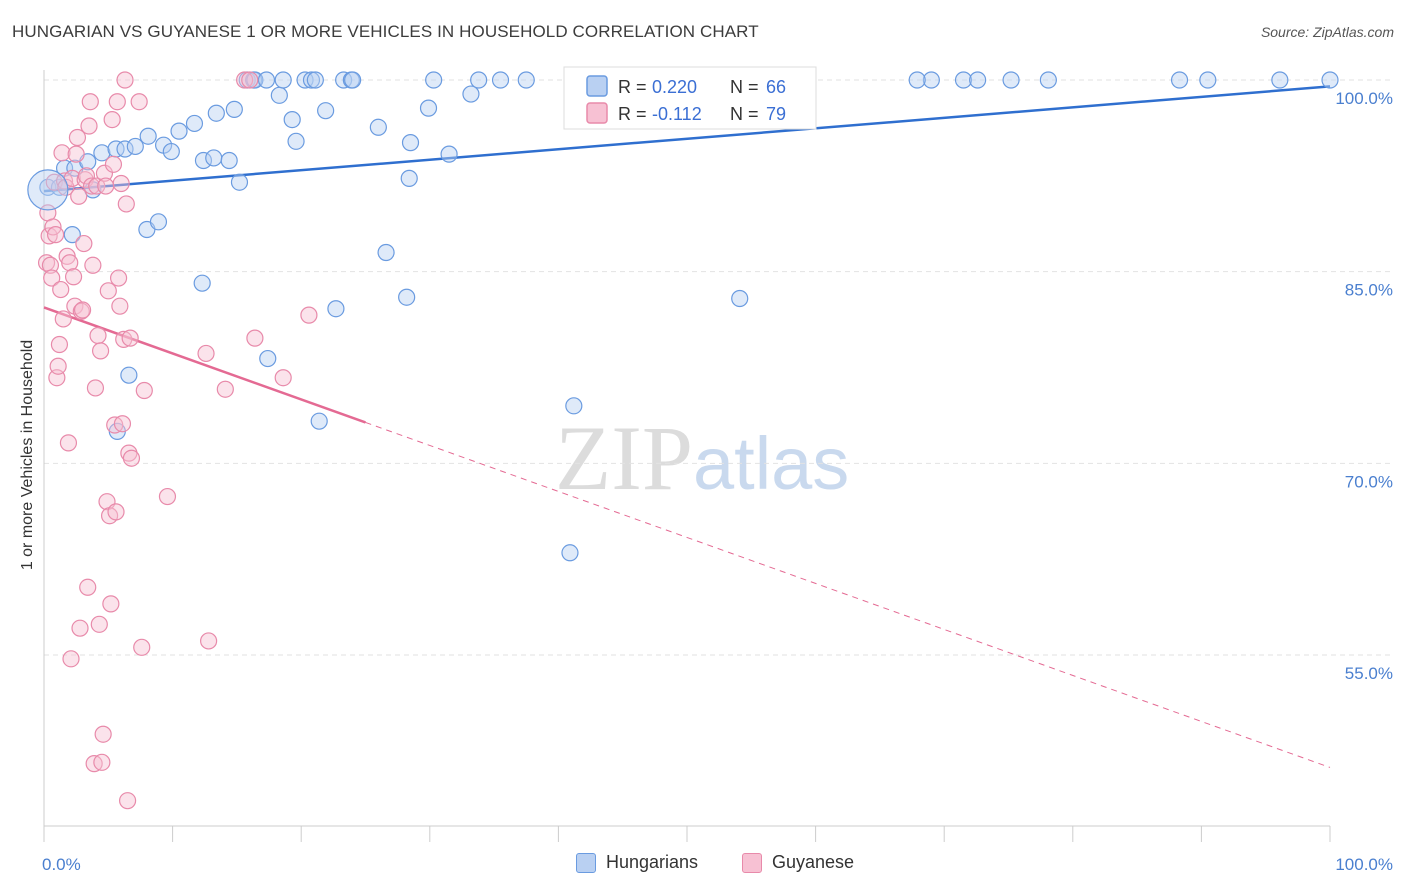 Image resolution: width=1406 pixels, height=892 pixels. What do you see at coordinates (652, 862) in the screenshot?
I see `legend-label-hungarians: Hungarians` at bounding box center [652, 862].